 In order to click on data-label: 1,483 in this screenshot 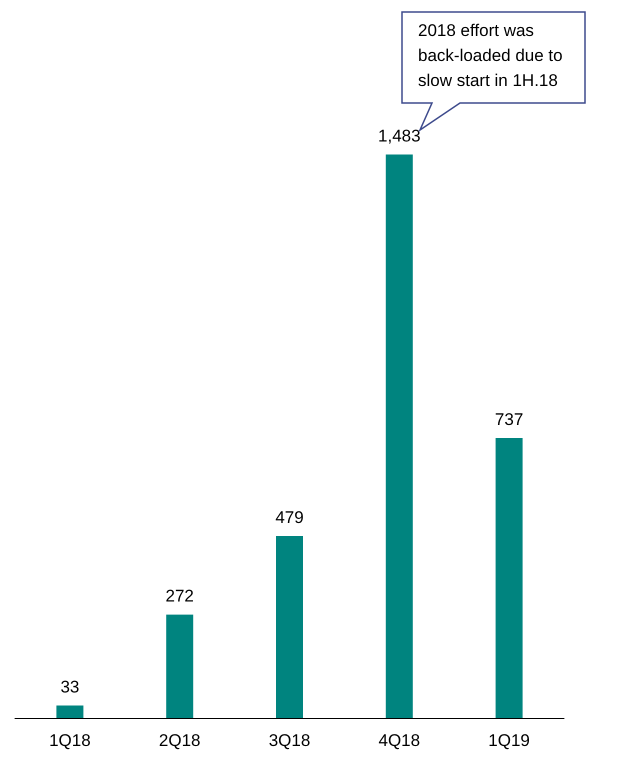, I will do `click(399, 136)`.